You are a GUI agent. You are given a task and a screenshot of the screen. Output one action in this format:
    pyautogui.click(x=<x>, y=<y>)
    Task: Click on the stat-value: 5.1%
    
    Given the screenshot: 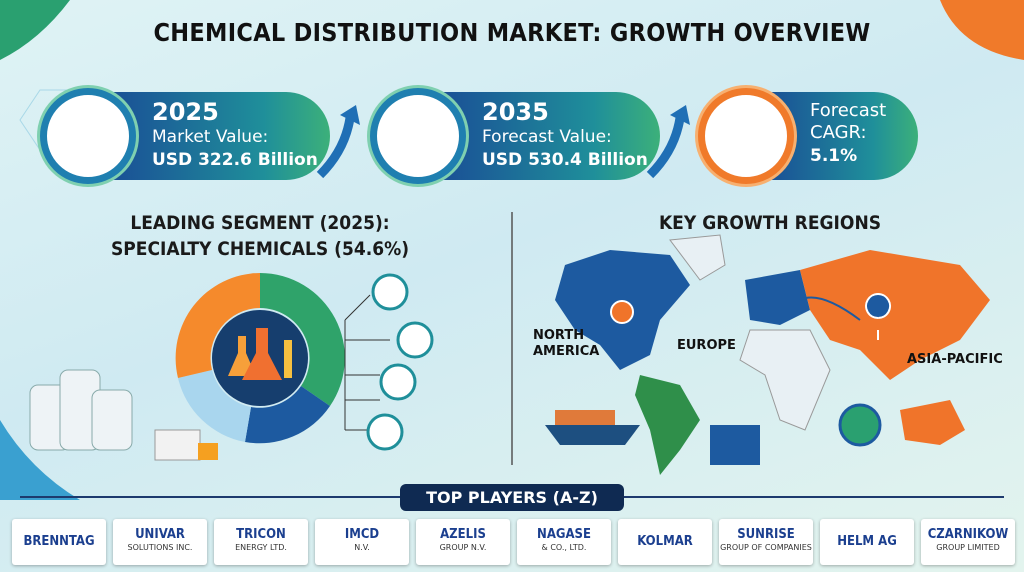 What is the action you would take?
    pyautogui.click(x=834, y=156)
    